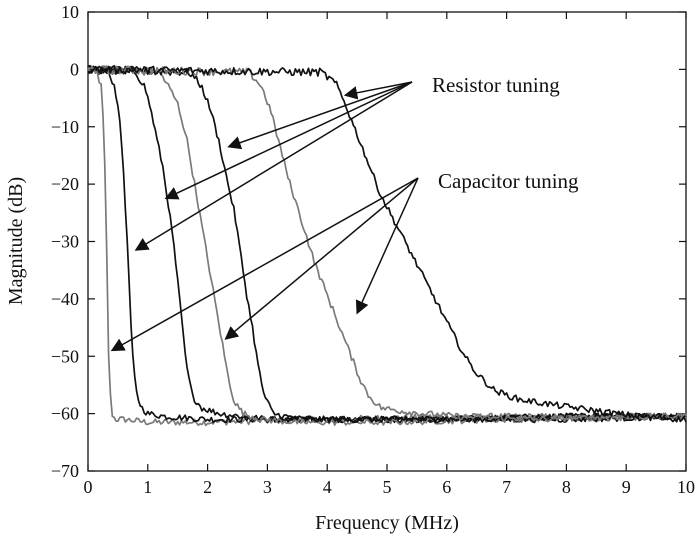 This screenshot has width=700, height=536. Describe the element at coordinates (65, 127) in the screenshot. I see `y-tick-label: −10` at that location.